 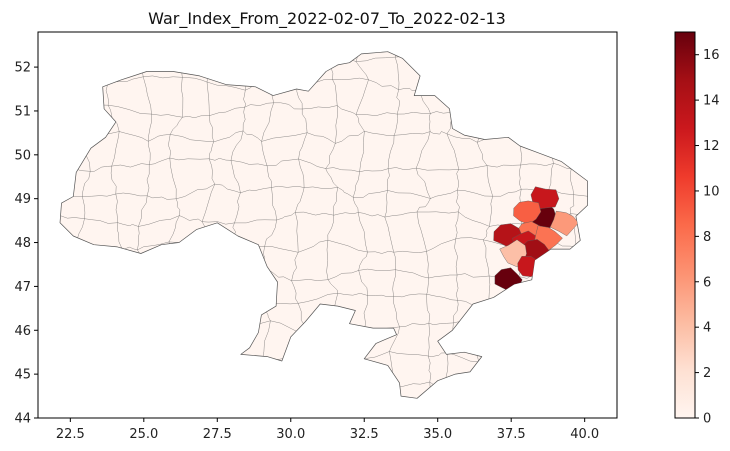 I want to click on colorbar-tick-label-5: 10, so click(x=711, y=191).